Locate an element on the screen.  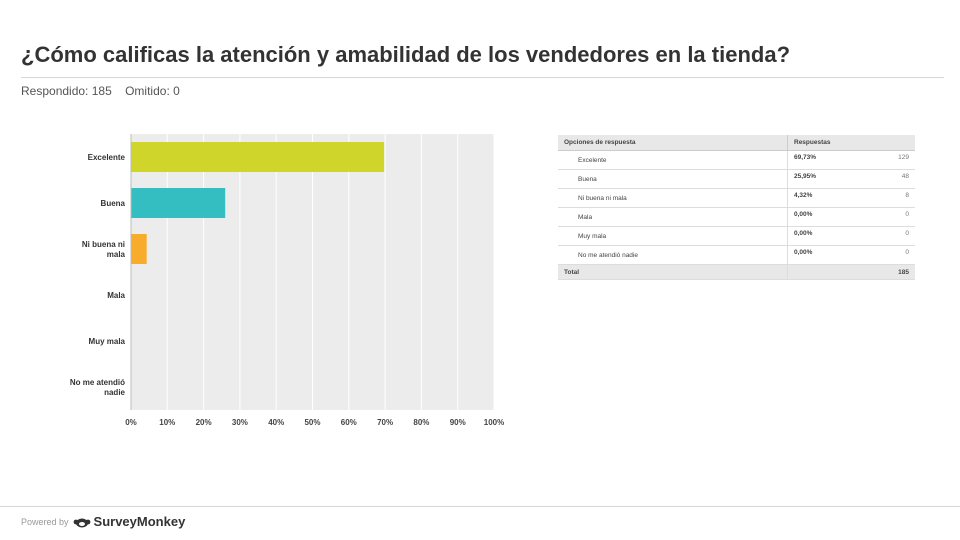
footer: Powered by SurveyMonkey is located at coordinates (103, 521).